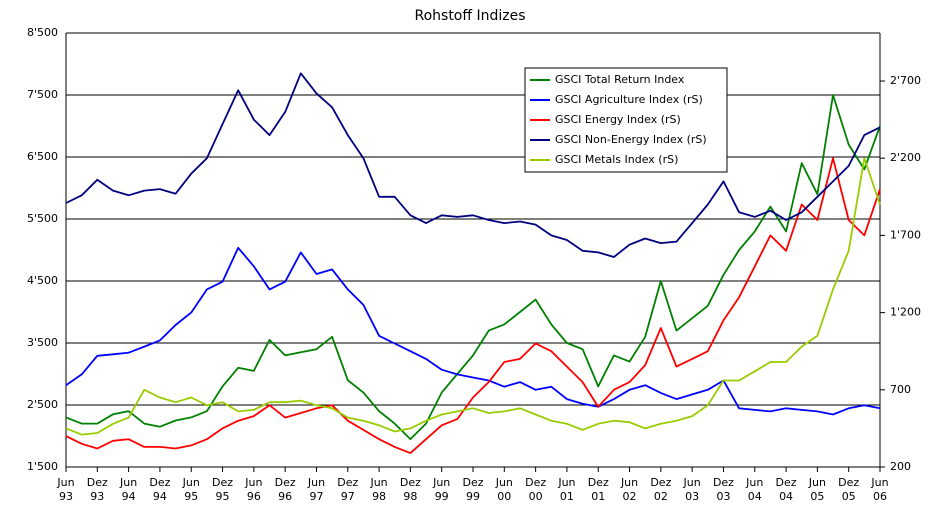 The image size is (940, 507). What do you see at coordinates (755, 489) in the screenshot?
I see `x-tick-label: Jun 04` at bounding box center [755, 489].